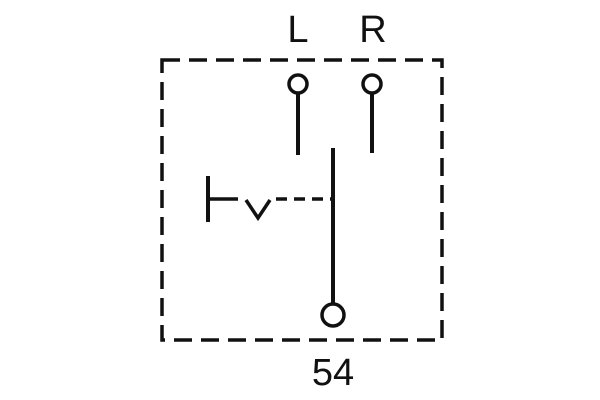  I want to click on terminal-label-l: L, so click(297, 30).